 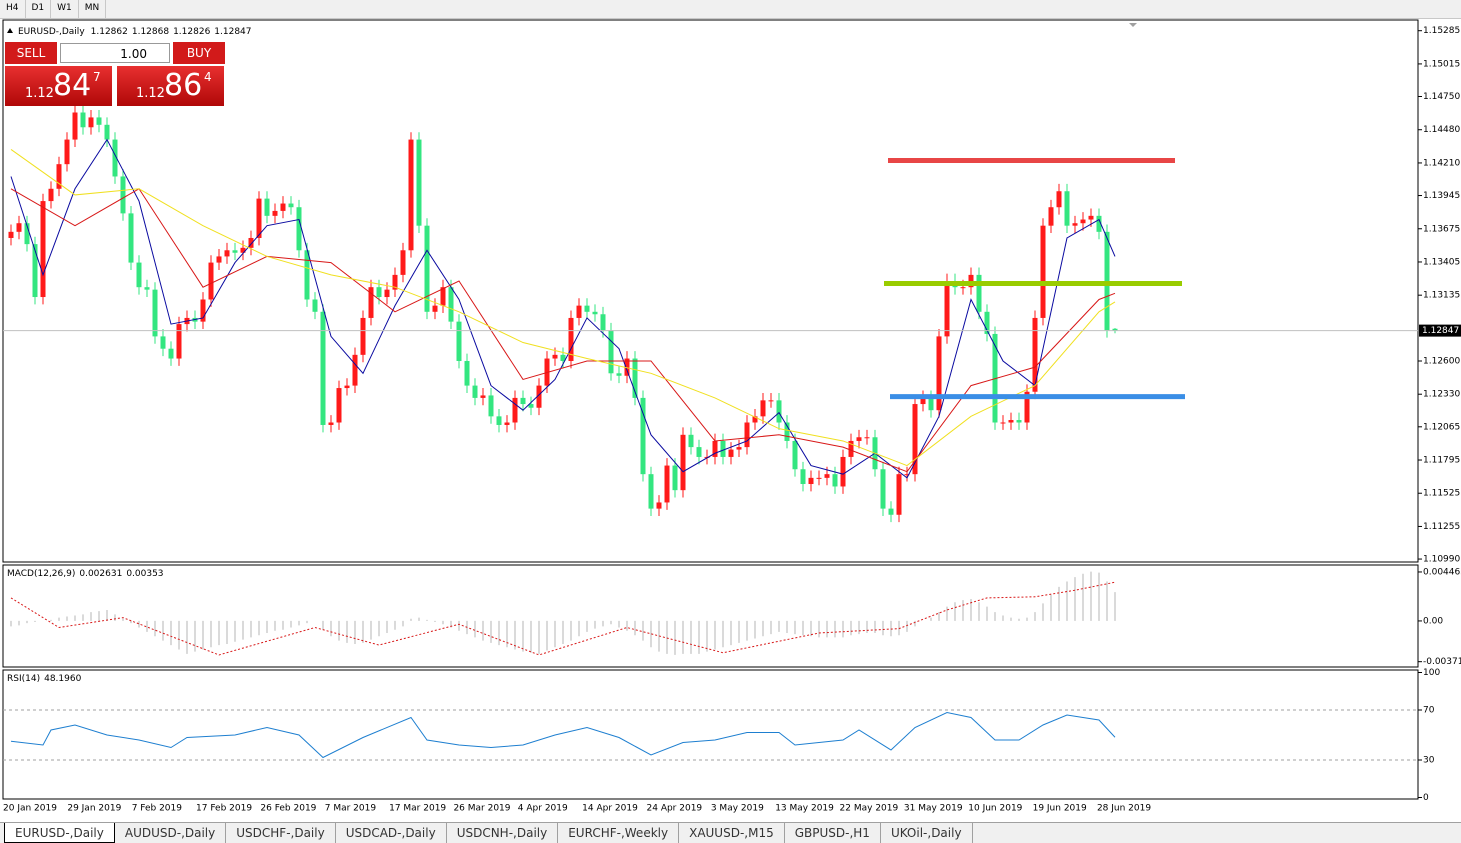 What do you see at coordinates (199, 53) in the screenshot?
I see `buy-button: BUY` at bounding box center [199, 53].